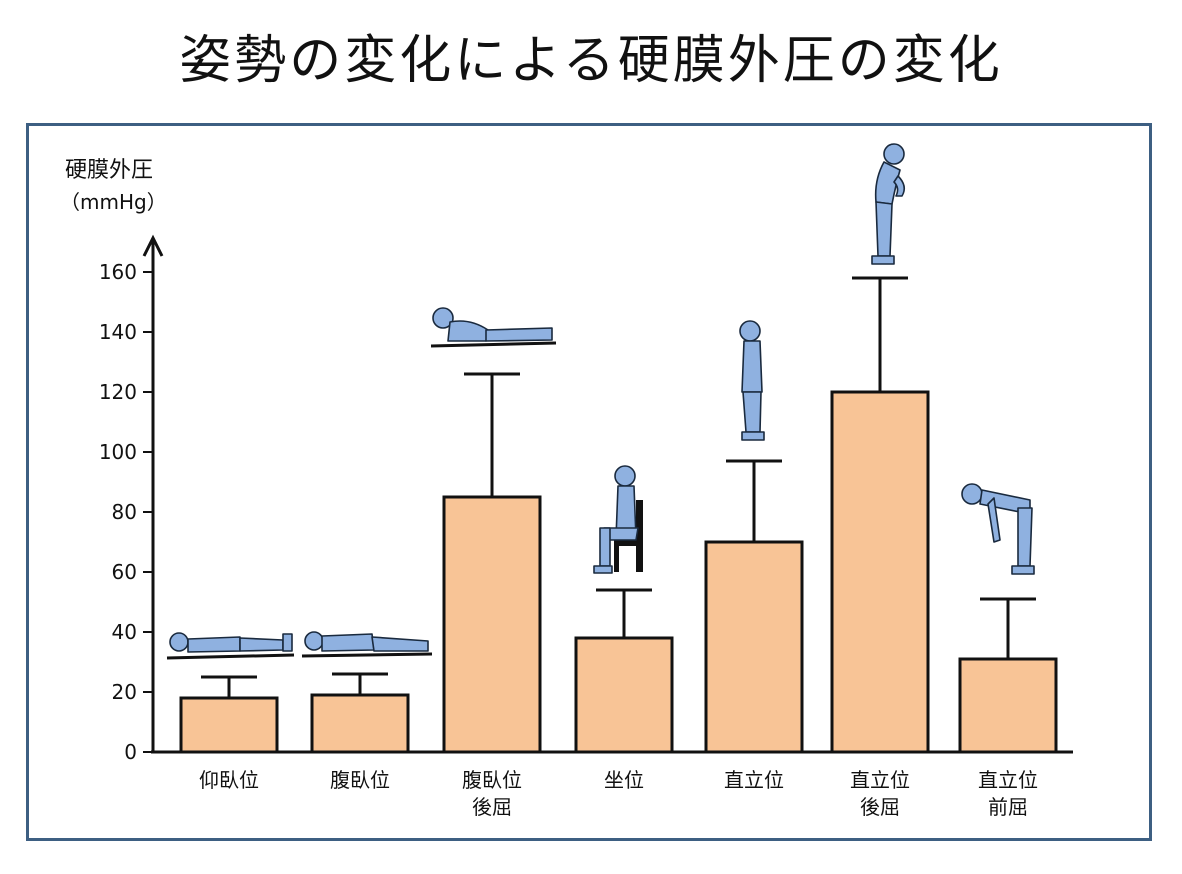 The image size is (1182, 874). I want to click on sitting-figure-icon, so click(618, 519).